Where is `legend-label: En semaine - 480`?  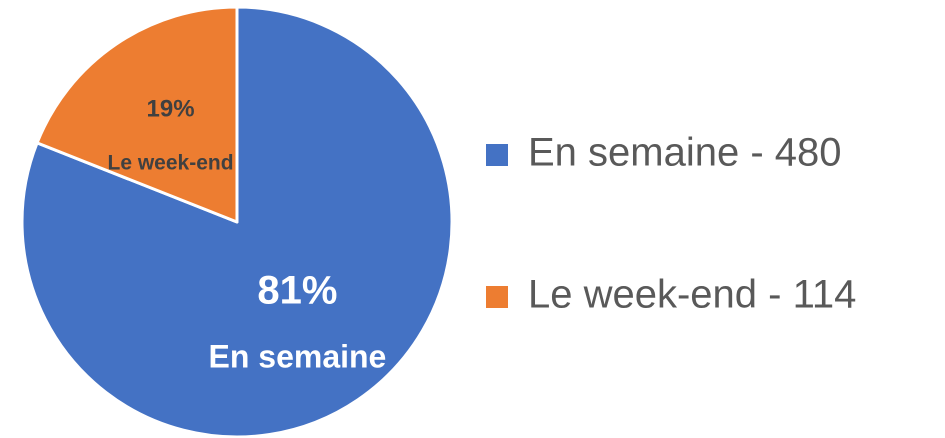 legend-label: En semaine - 480 is located at coordinates (685, 153).